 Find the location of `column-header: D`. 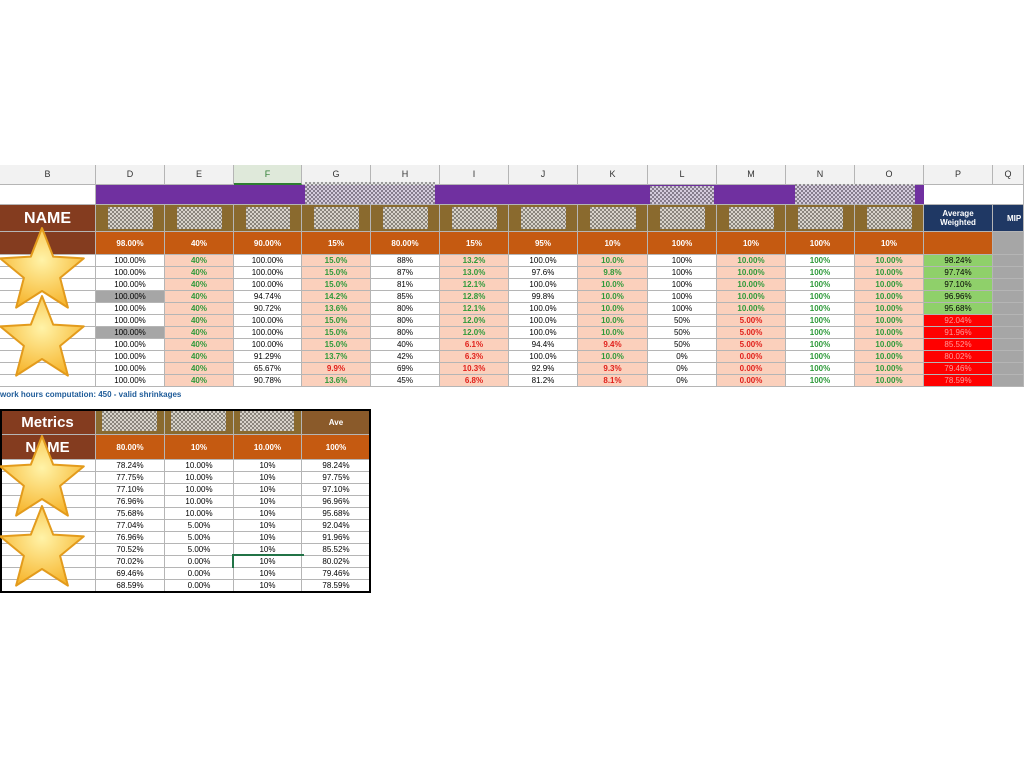

column-header: D is located at coordinates (130, 175).